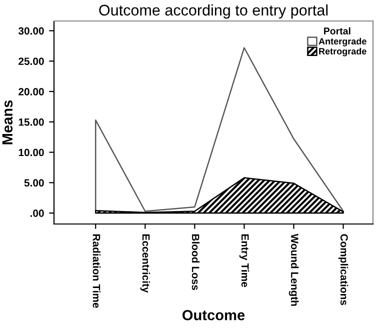  Describe the element at coordinates (293, 270) in the screenshot. I see `x-tick-label: Wound Length` at that location.